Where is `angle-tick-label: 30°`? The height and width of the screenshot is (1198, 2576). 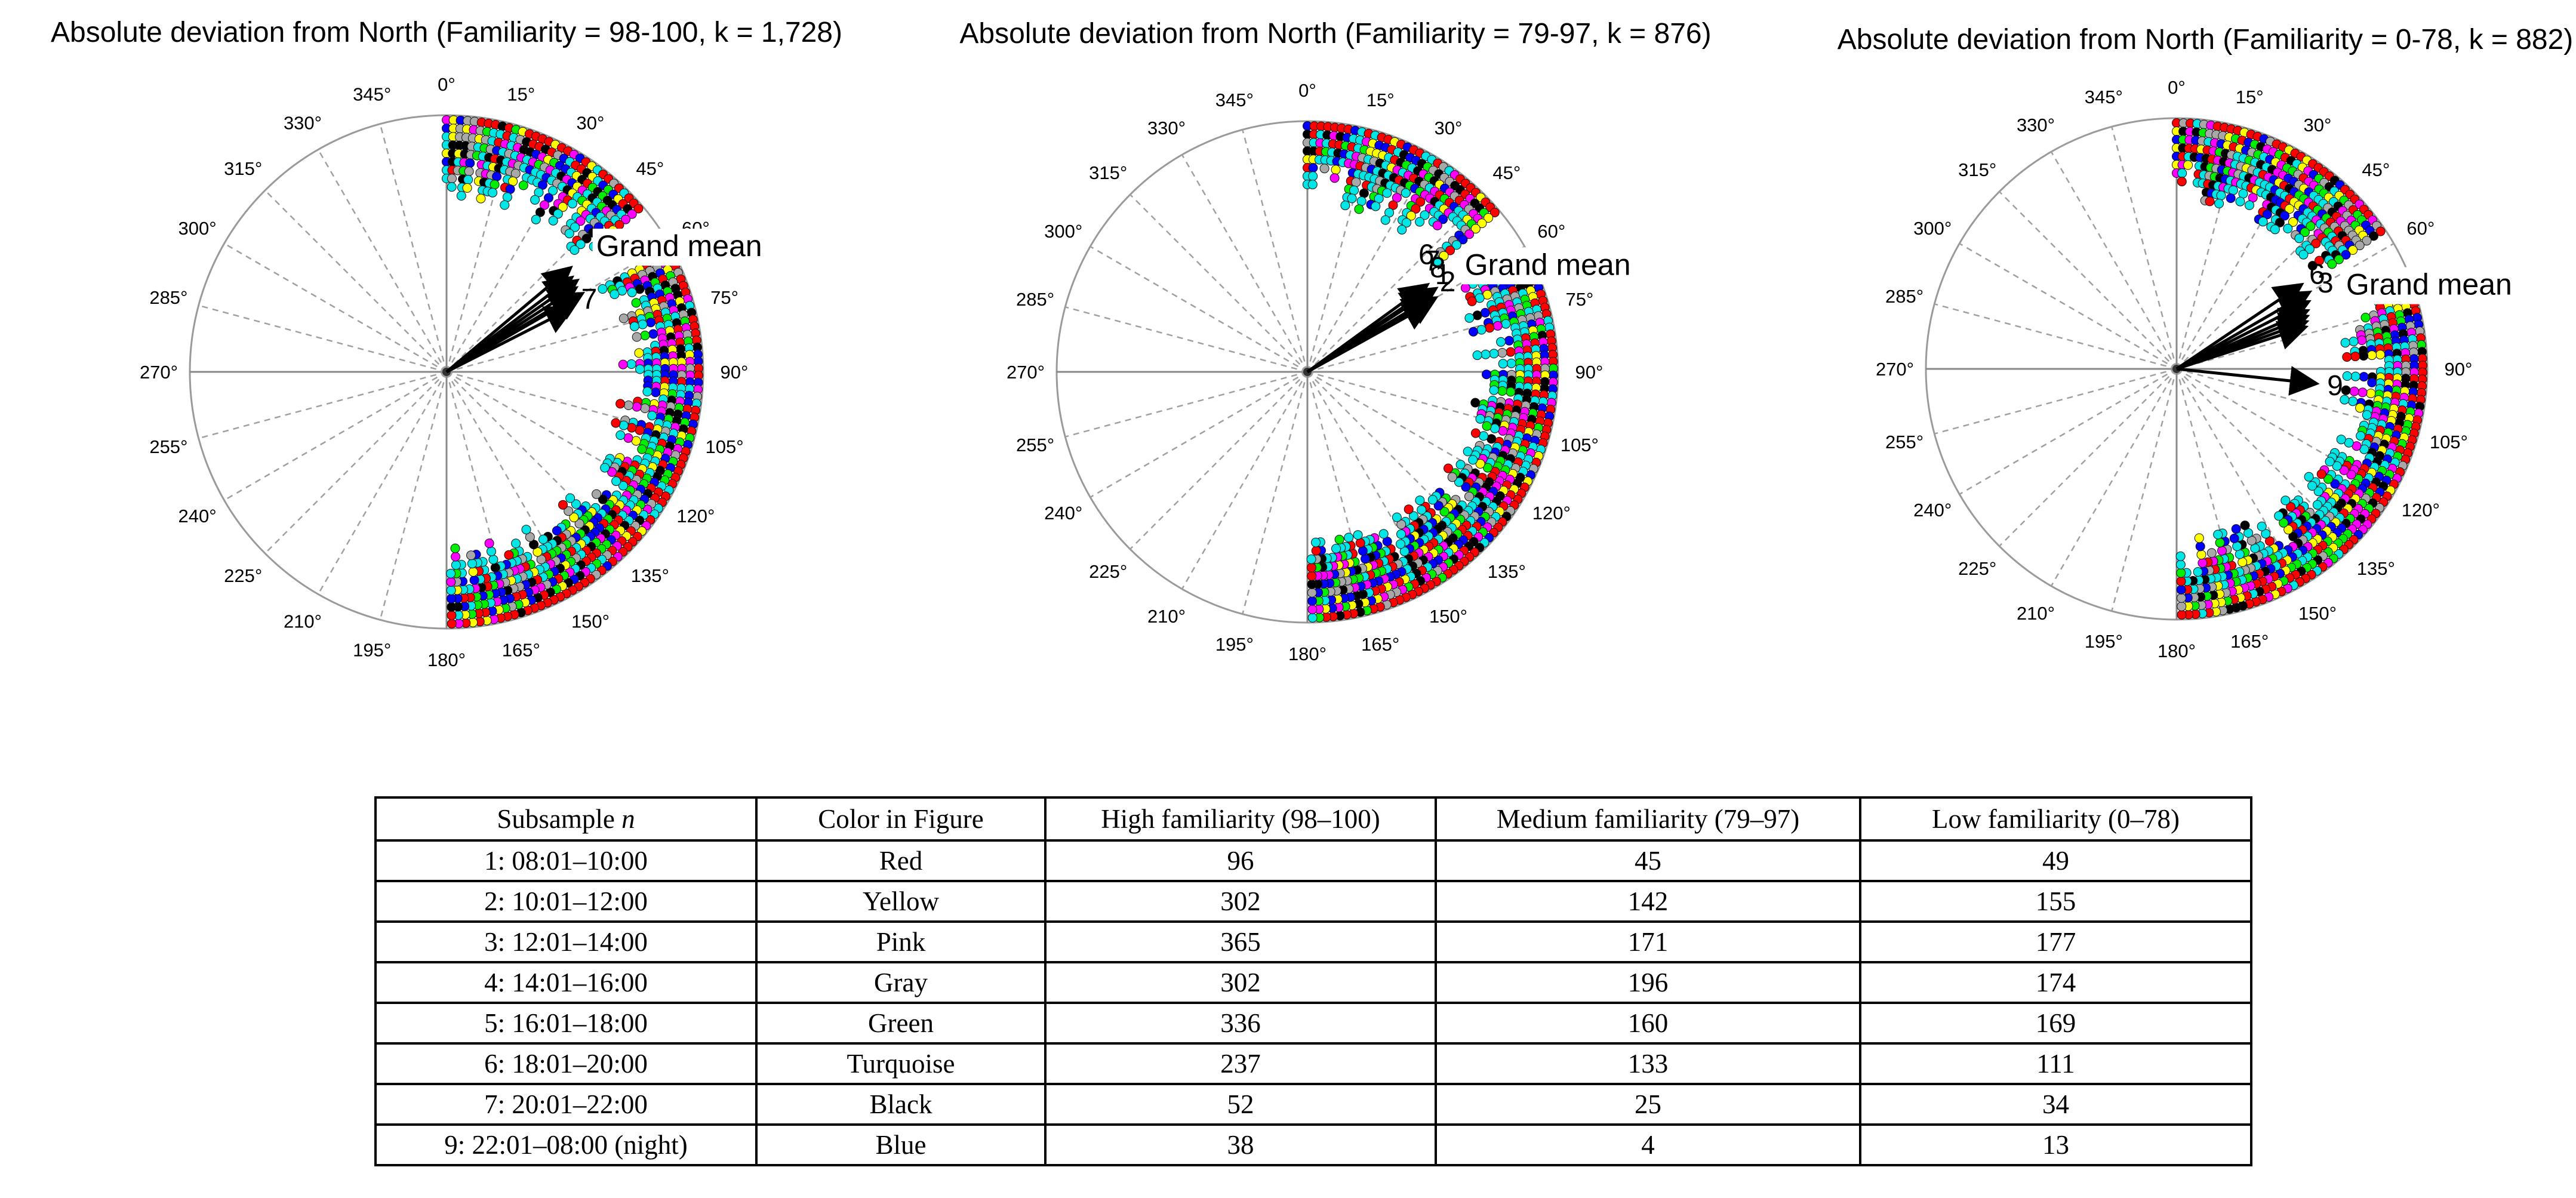 angle-tick-label: 30° is located at coordinates (2318, 125).